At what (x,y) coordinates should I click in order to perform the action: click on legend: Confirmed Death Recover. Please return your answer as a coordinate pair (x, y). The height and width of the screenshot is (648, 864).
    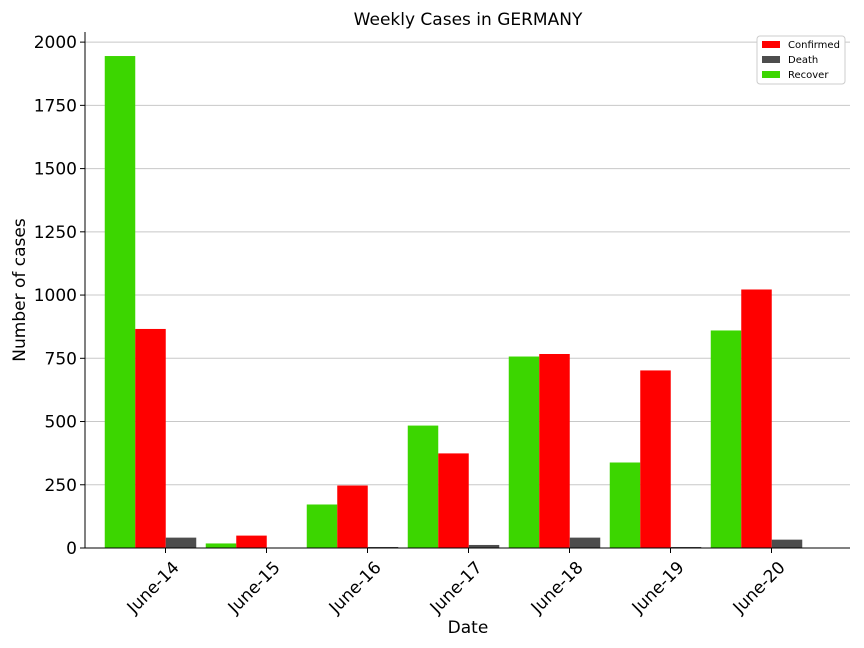
    Looking at the image, I should click on (801, 60).